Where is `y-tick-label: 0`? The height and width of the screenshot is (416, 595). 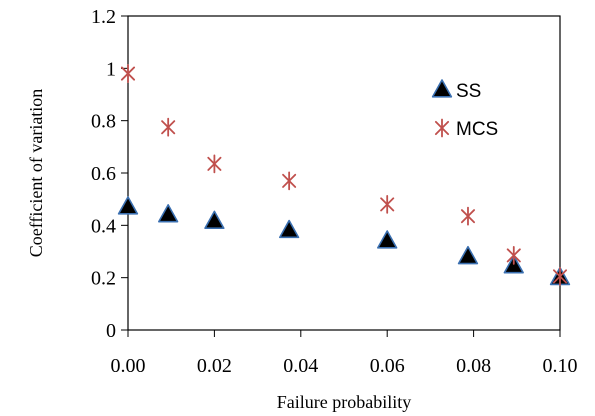
y-tick-label: 0 is located at coordinates (111, 331).